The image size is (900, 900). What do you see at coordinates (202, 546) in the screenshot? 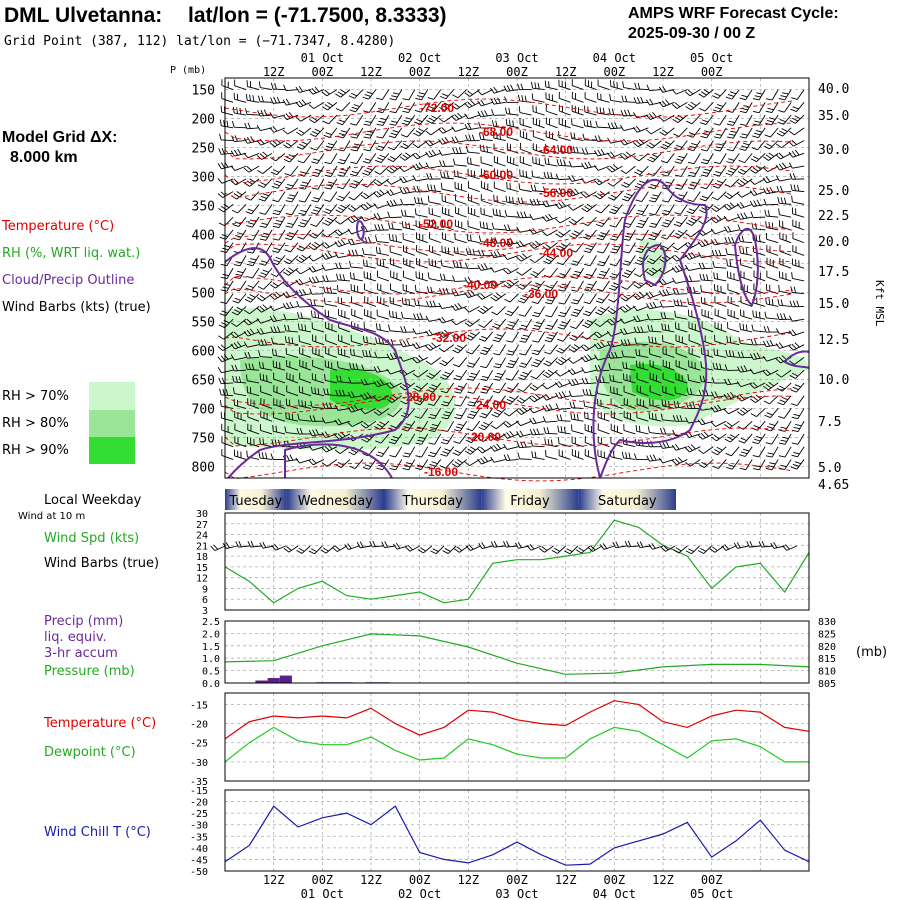
I see `wind-y-tick: 21` at bounding box center [202, 546].